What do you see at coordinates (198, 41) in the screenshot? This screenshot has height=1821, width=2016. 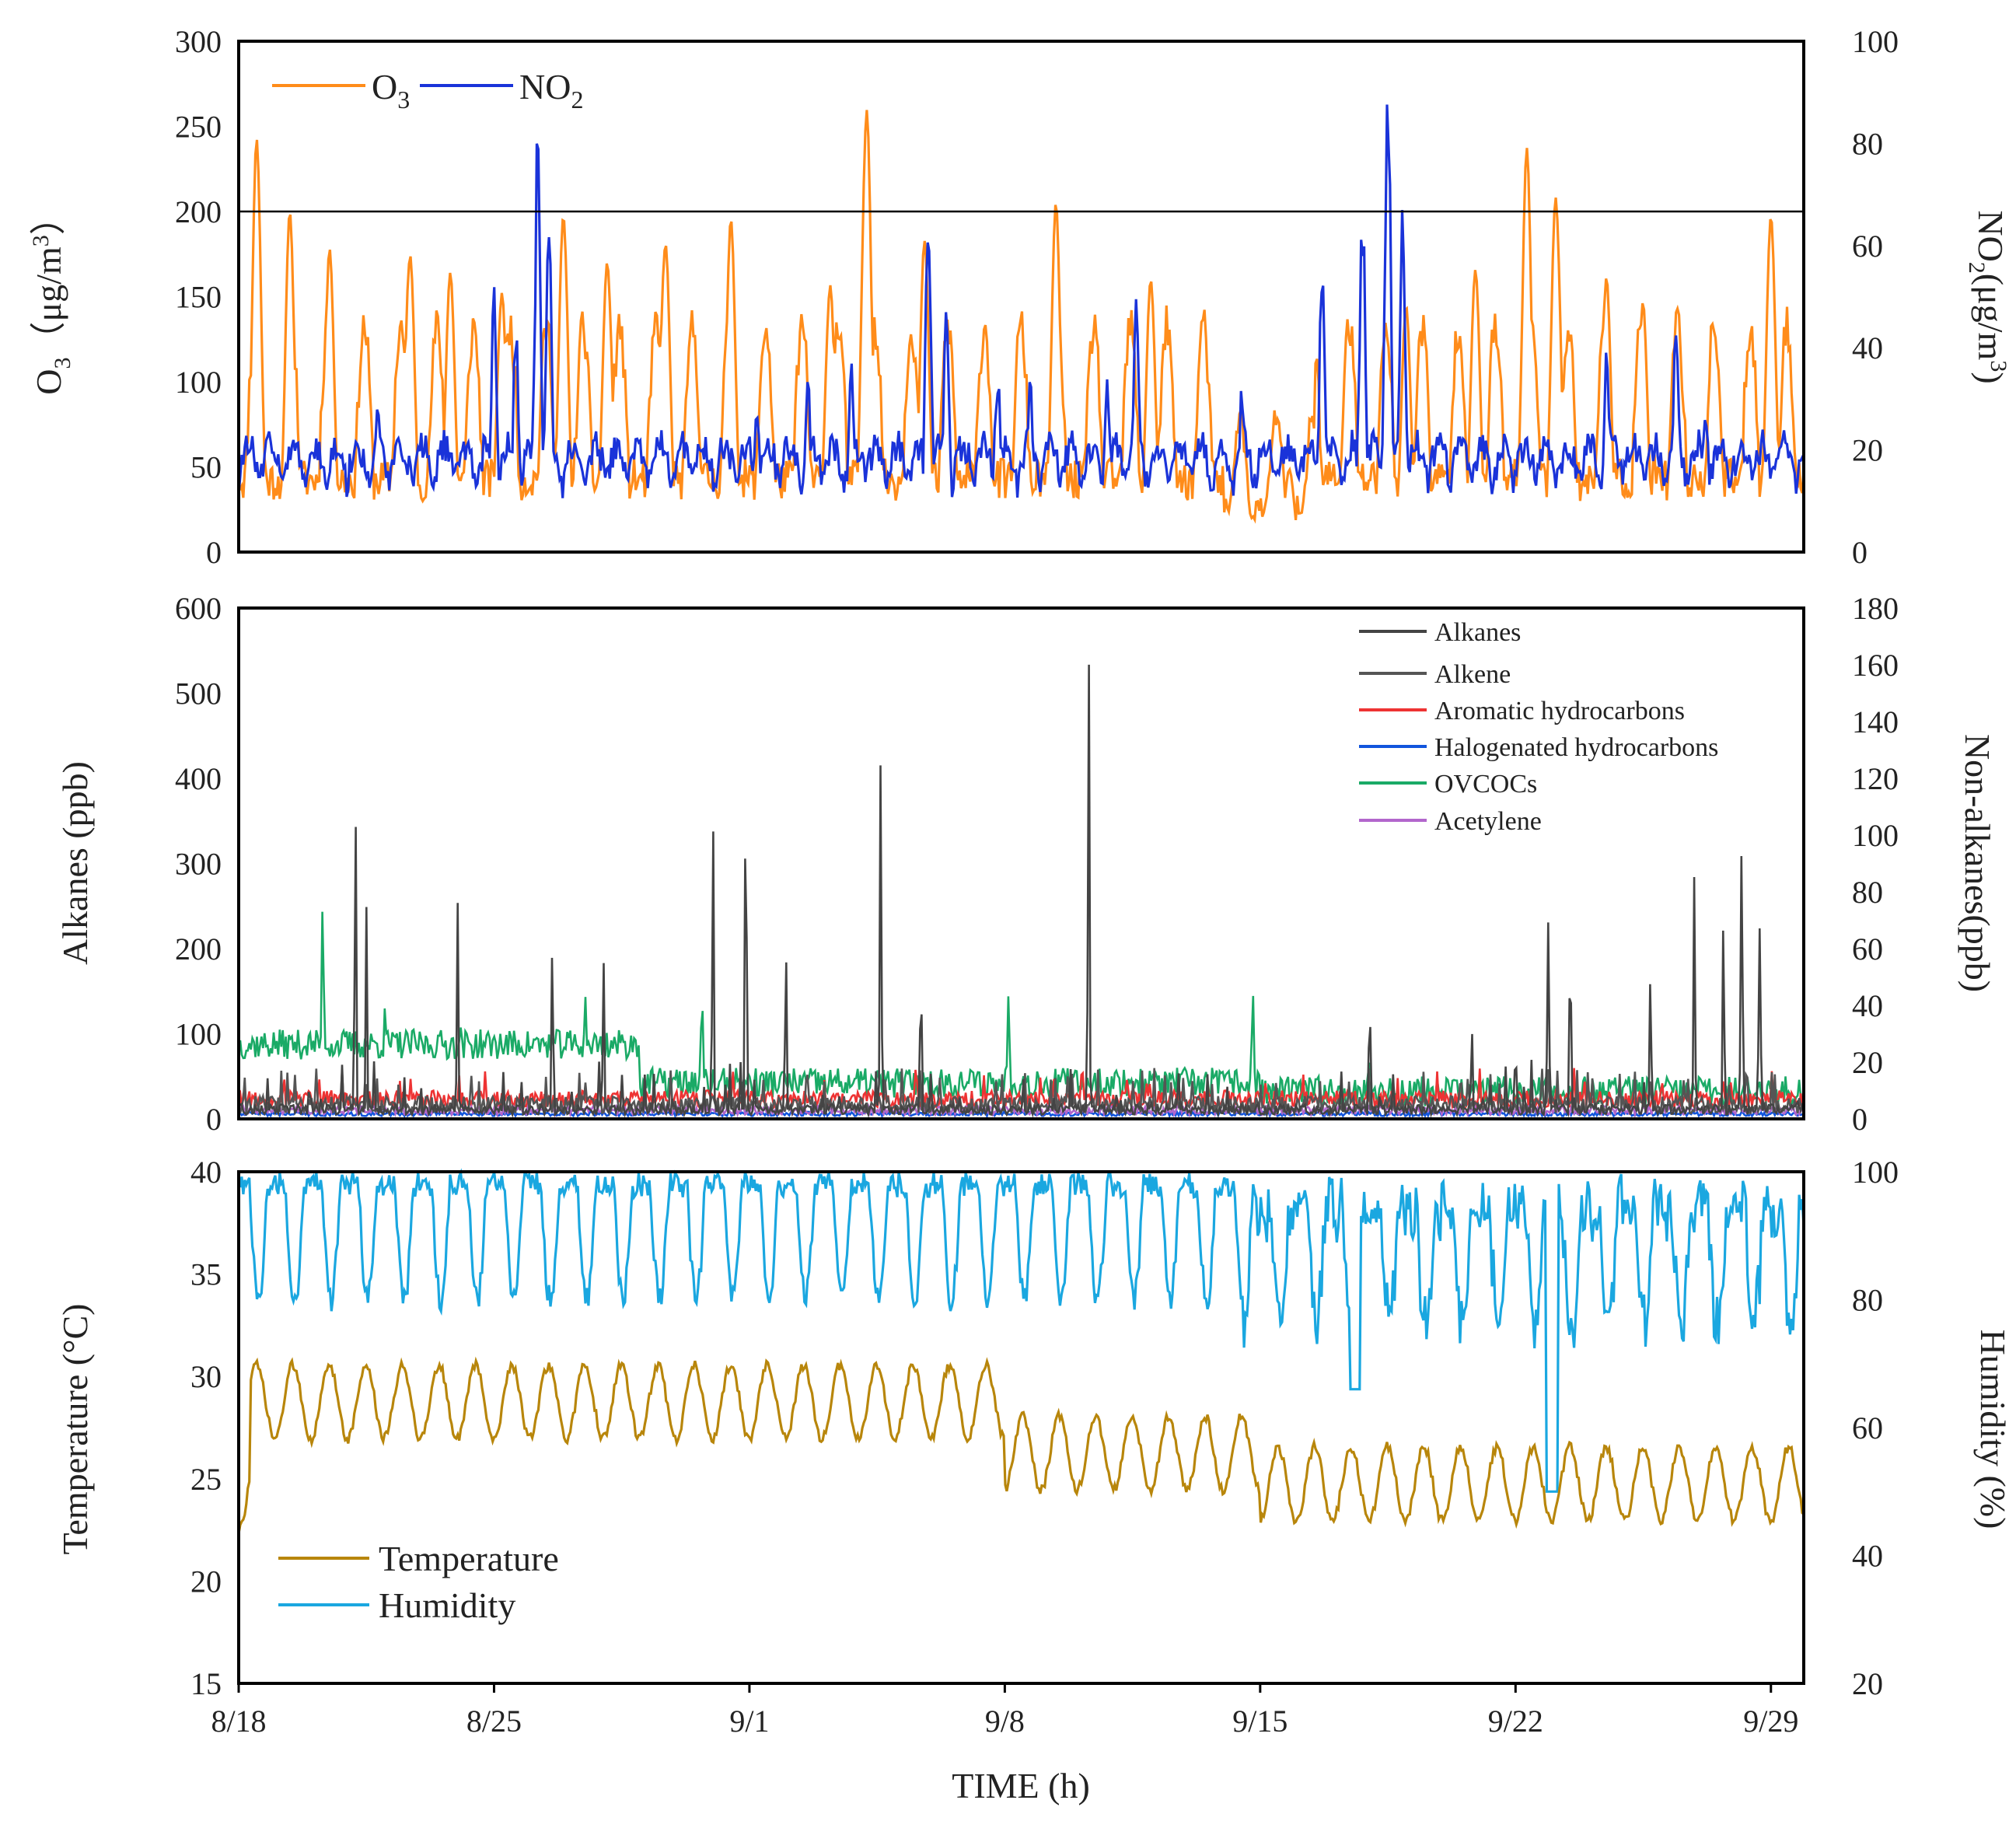 I see `top-left-ticks-label-6: 300` at bounding box center [198, 41].